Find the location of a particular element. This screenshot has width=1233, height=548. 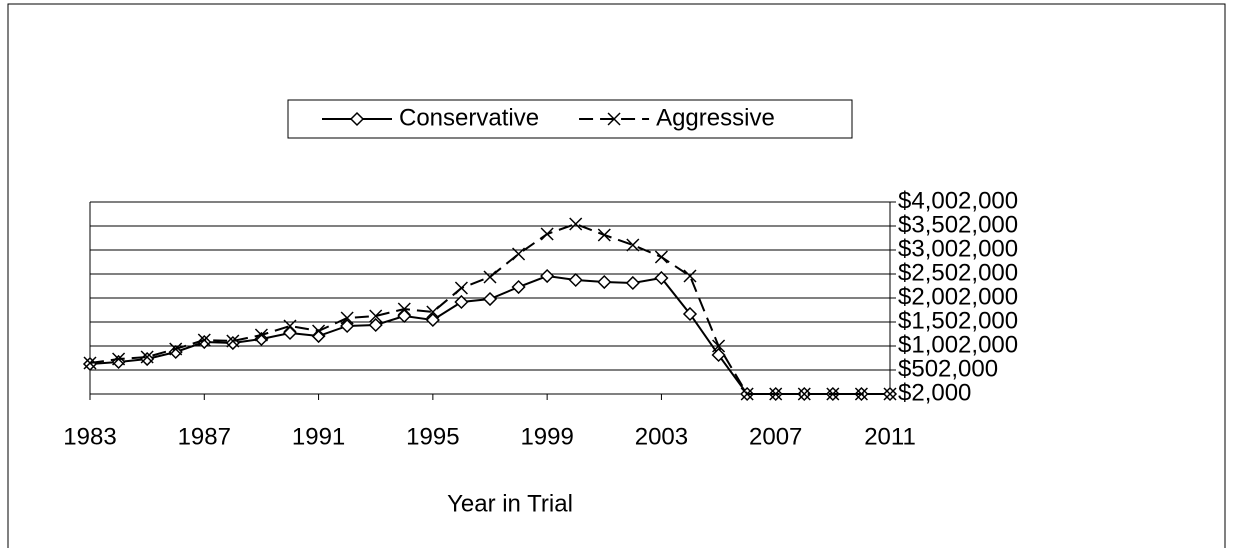

y-tick-label: $3,502,000 is located at coordinates (958, 224).